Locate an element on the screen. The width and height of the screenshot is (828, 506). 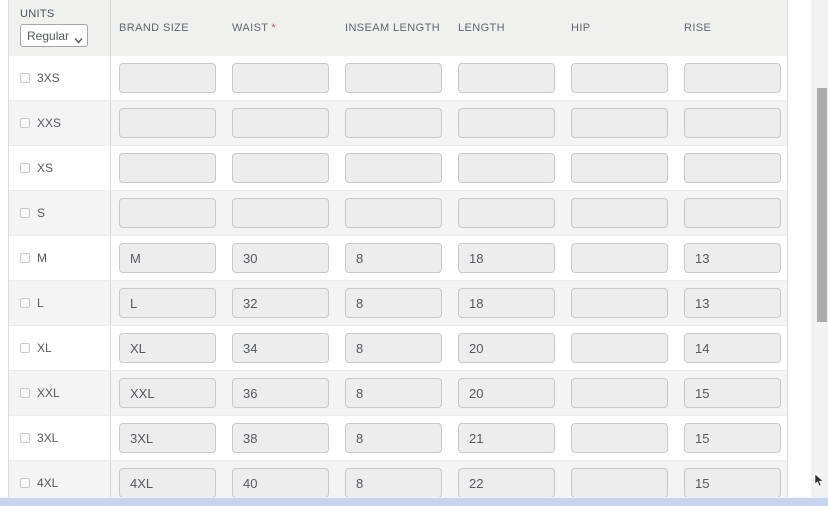
length-input-xxs is located at coordinates (506, 123).